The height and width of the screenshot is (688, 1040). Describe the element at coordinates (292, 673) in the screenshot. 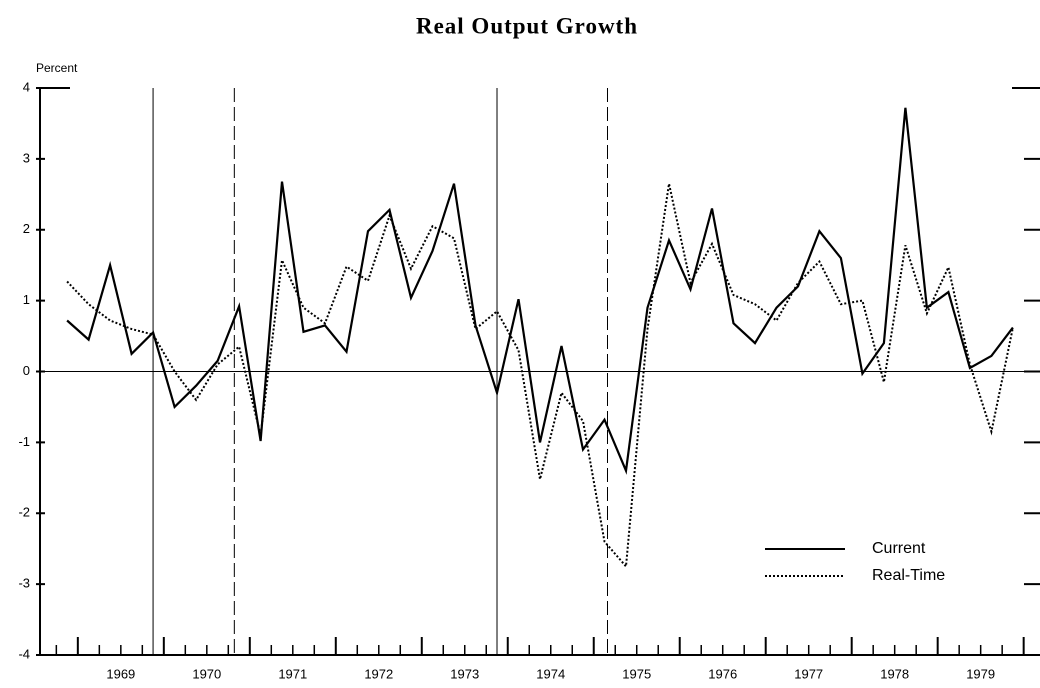

I see `x-tick-label: 1971` at that location.